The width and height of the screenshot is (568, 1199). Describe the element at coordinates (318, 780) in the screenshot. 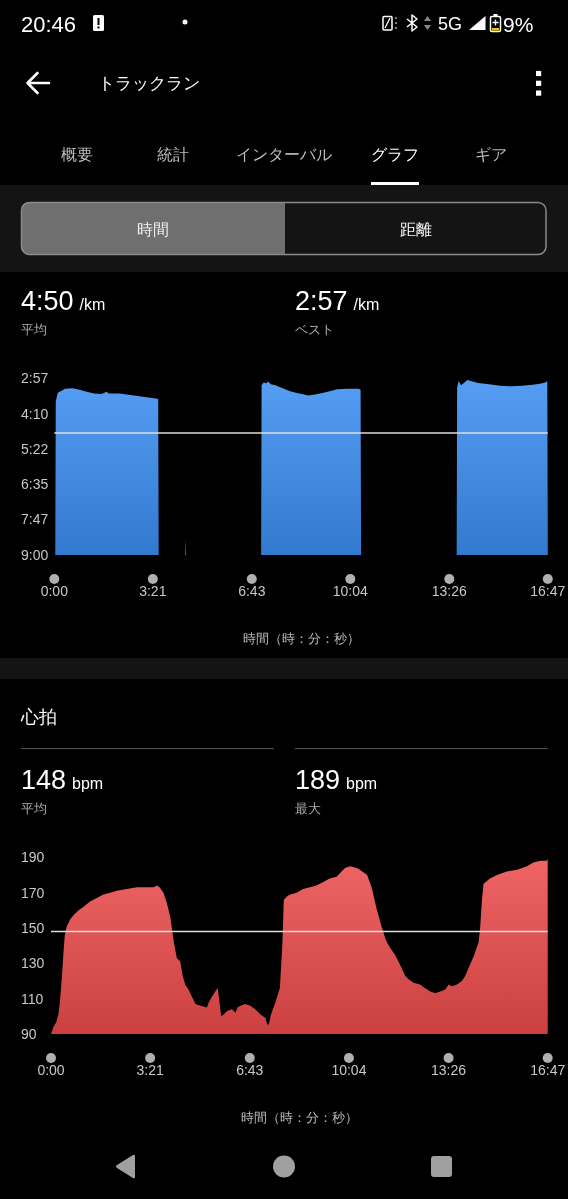

I see `text: 189` at that location.